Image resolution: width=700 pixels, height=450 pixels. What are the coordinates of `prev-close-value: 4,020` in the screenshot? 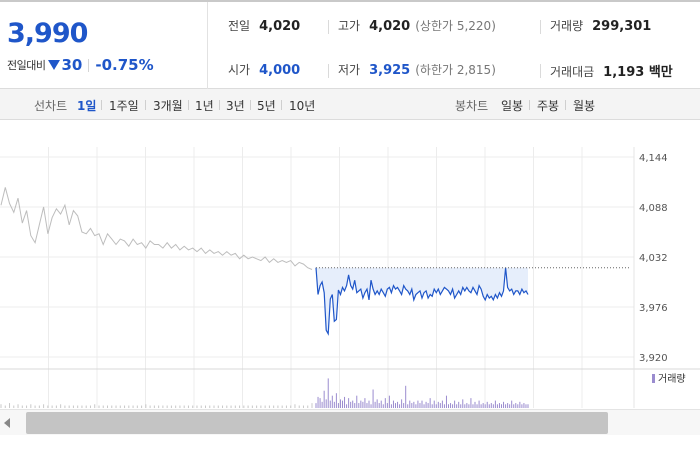 It's located at (280, 26).